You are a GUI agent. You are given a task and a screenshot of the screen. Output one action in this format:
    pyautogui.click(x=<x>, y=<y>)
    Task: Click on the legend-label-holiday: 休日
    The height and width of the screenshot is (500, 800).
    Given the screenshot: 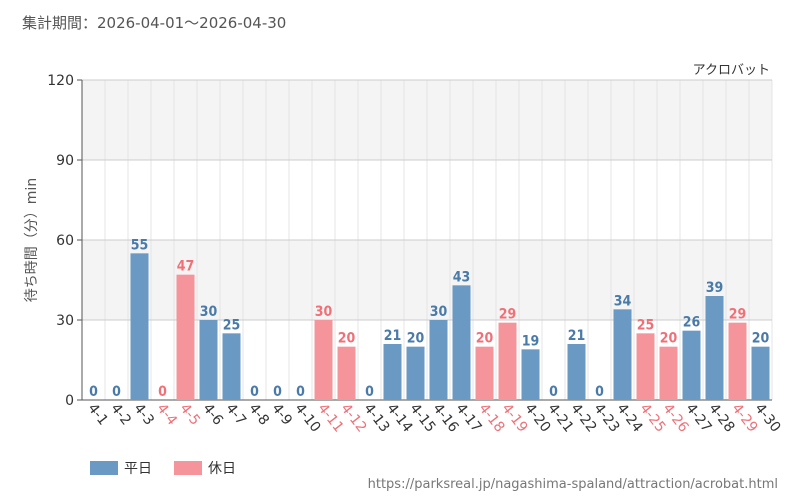 What is the action you would take?
    pyautogui.click(x=222, y=469)
    